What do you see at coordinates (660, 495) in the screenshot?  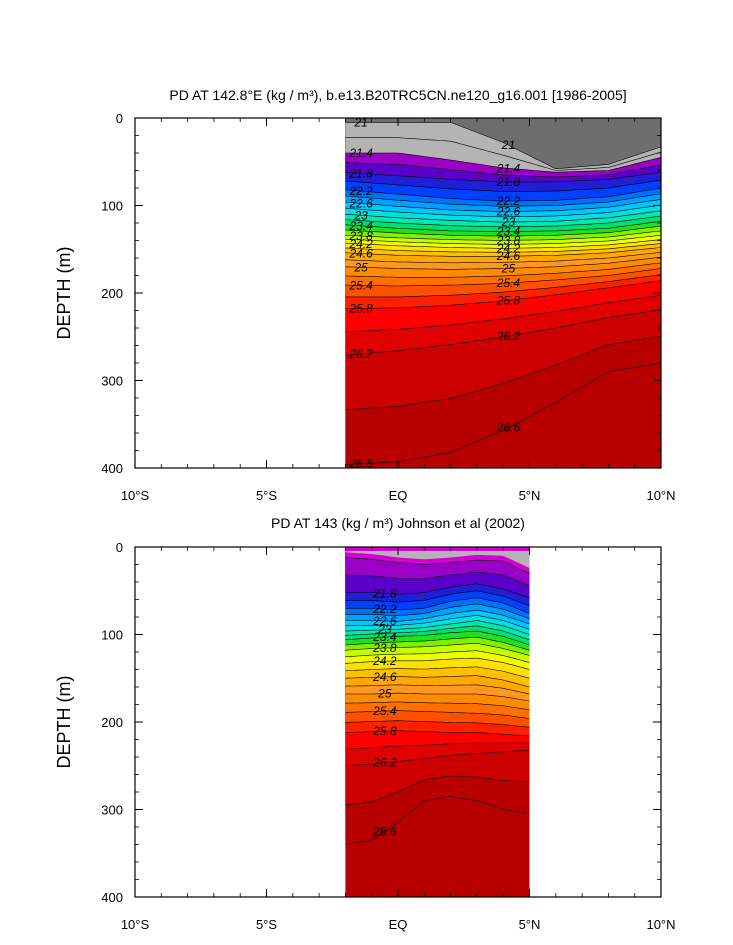 I see `x-tick-label: 10°N` at bounding box center [660, 495].